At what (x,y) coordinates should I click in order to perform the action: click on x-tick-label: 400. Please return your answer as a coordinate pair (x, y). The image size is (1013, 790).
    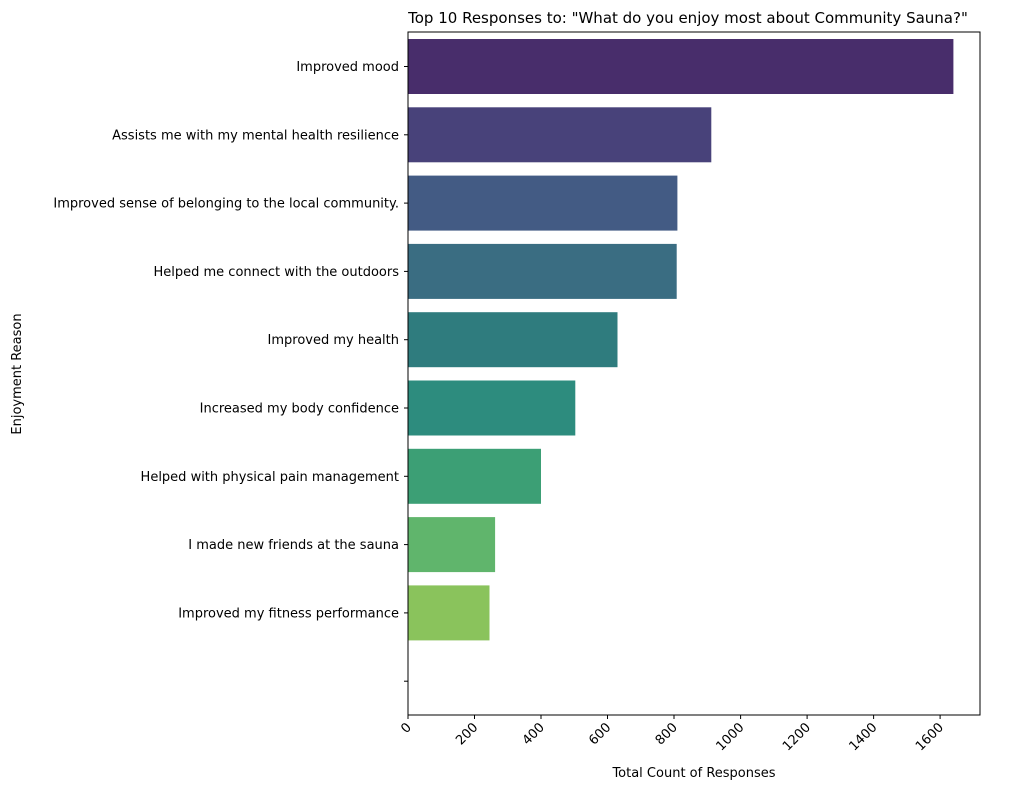
    Looking at the image, I should click on (534, 734).